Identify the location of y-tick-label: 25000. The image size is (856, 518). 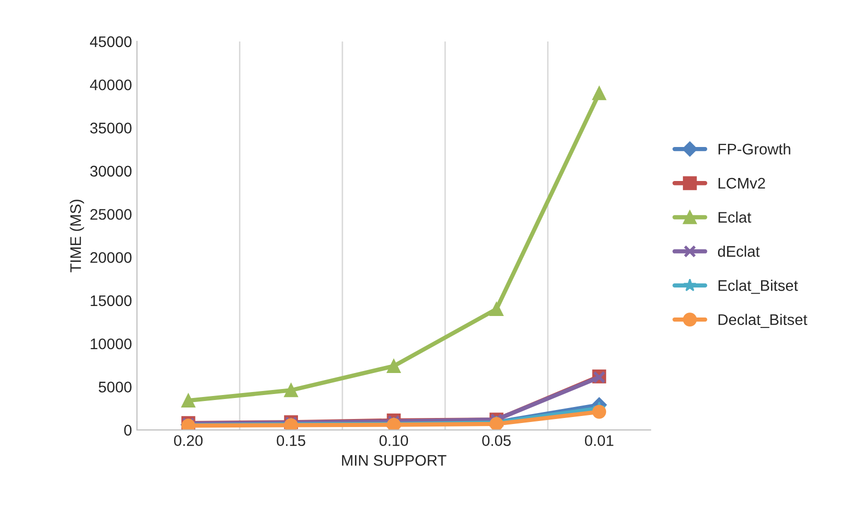
(111, 214).